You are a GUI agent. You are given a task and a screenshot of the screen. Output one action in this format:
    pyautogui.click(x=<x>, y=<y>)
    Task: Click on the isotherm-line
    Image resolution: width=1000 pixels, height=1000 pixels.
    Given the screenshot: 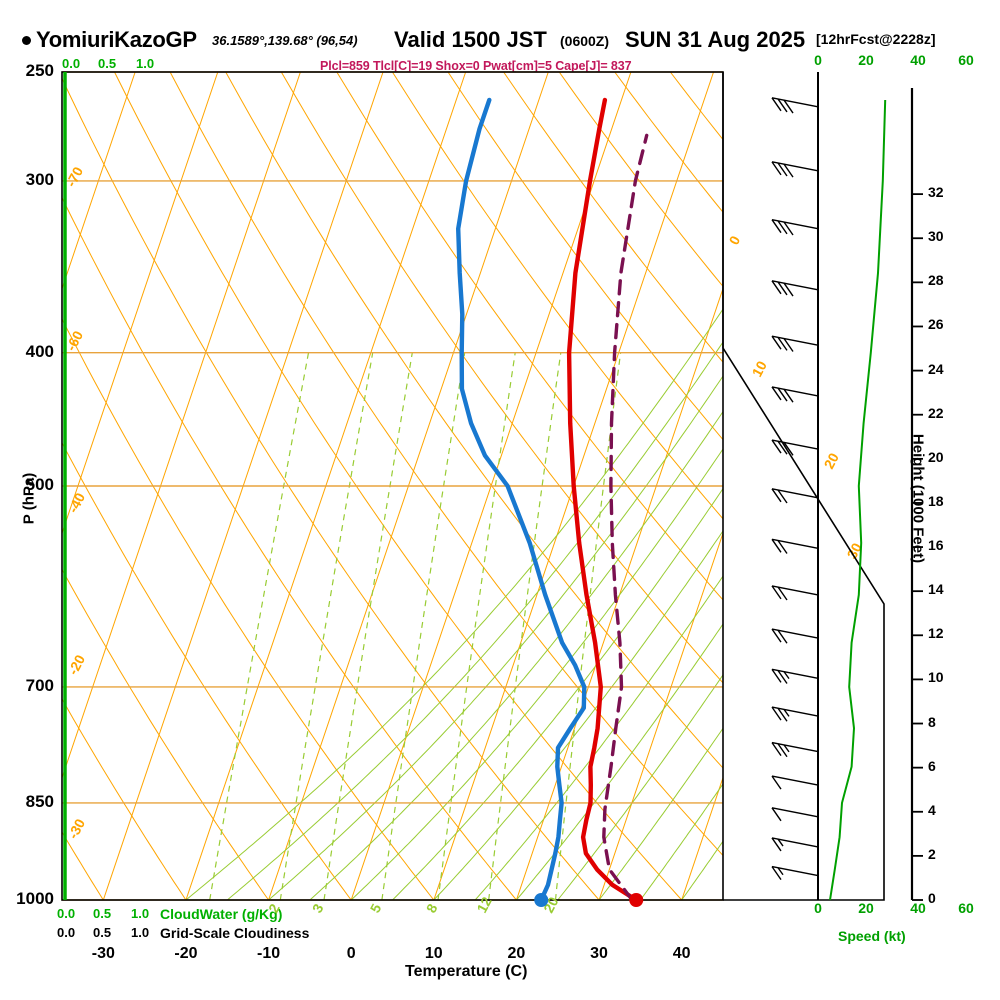 What is the action you would take?
    pyautogui.click(x=660, y=715)
    